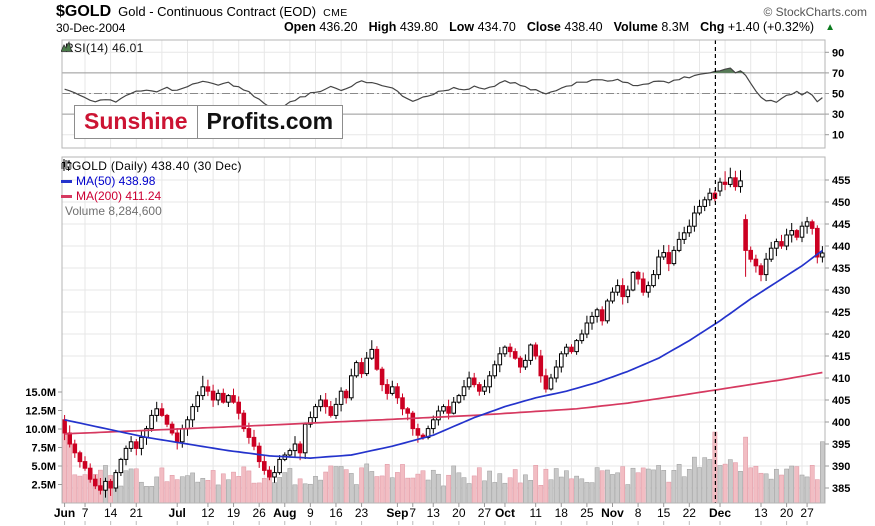 This screenshot has height=526, width=875. I want to click on svg-text: Nov, so click(612, 513).